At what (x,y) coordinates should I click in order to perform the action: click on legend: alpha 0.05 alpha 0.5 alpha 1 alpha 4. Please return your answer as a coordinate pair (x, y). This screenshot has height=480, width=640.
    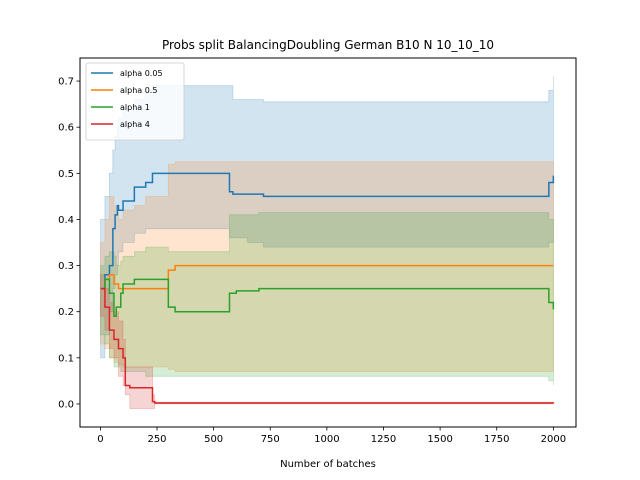
    Looking at the image, I should click on (135, 101).